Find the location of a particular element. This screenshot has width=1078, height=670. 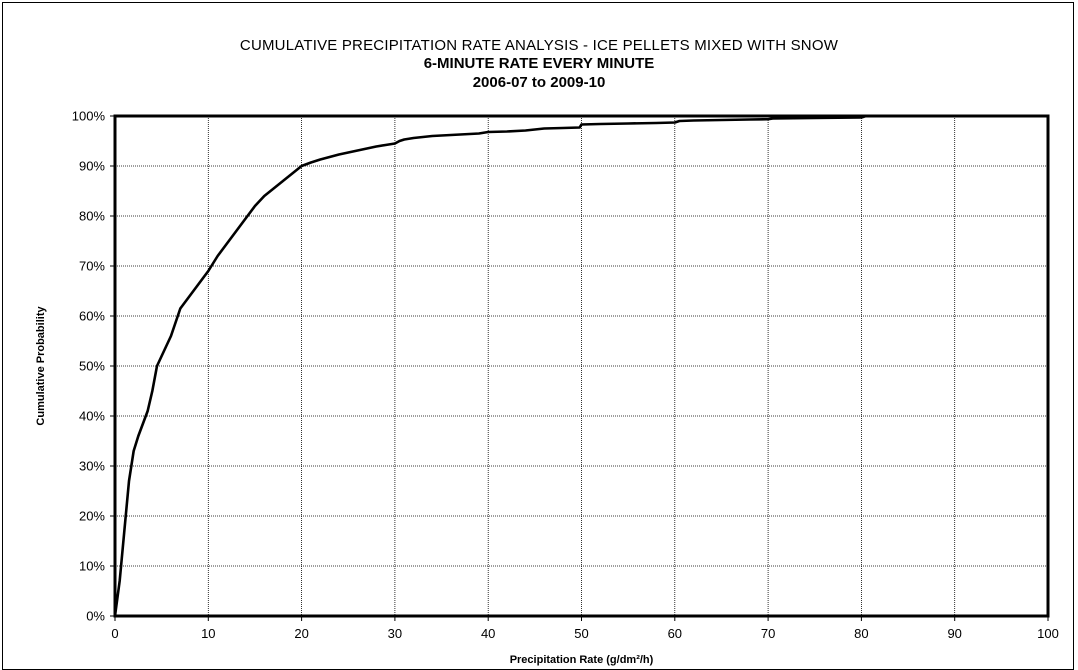

y-tick-label: 100% is located at coordinates (89, 116).